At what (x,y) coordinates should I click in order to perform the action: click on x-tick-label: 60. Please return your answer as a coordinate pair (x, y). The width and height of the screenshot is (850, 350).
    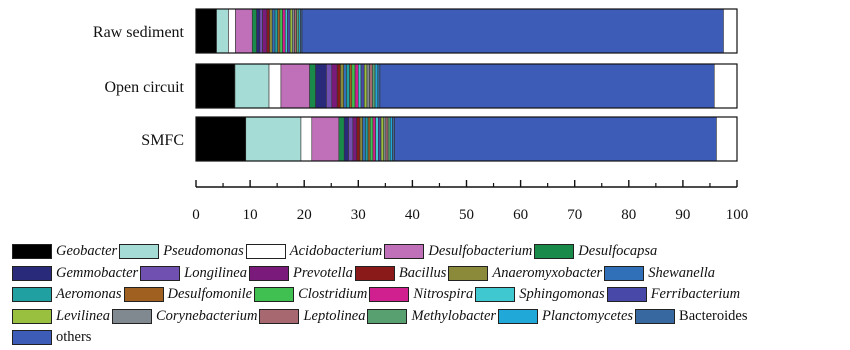
    Looking at the image, I should click on (520, 215).